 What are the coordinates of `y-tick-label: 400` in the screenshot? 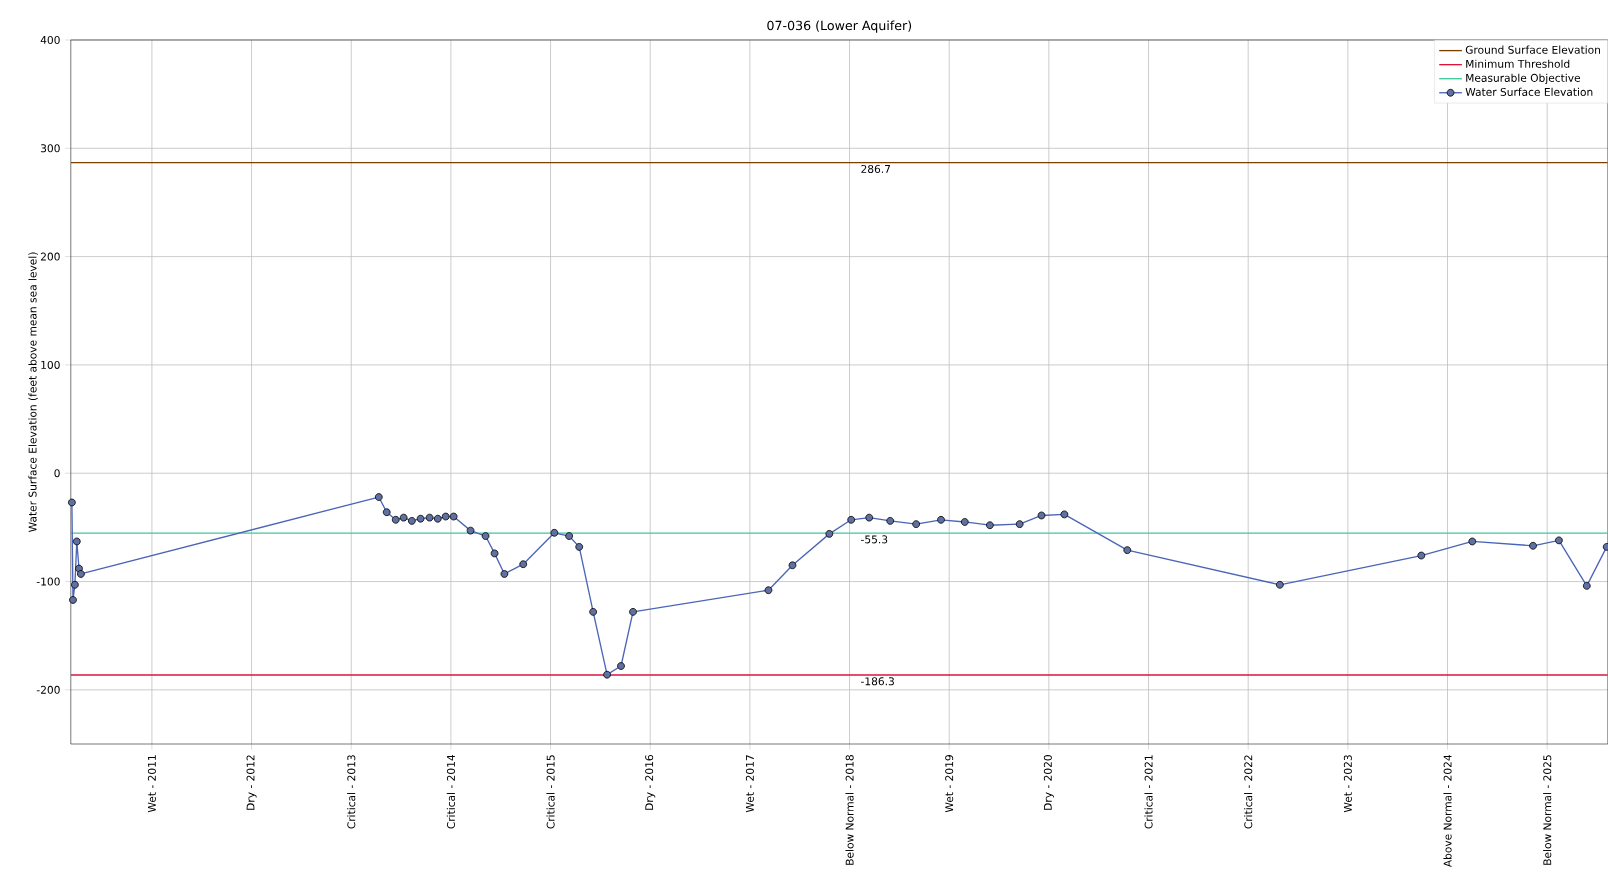 It's located at (50, 39).